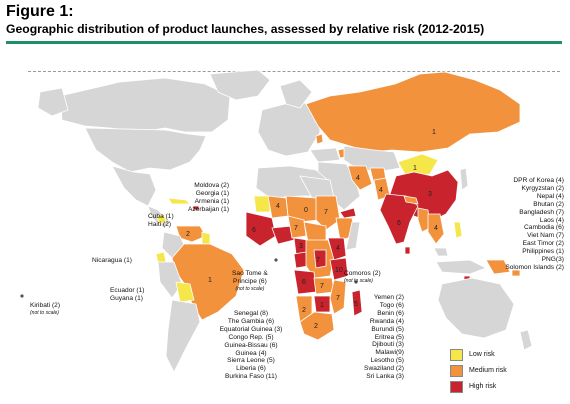 The height and width of the screenshot is (404, 570). What do you see at coordinates (297, 227) in the screenshot?
I see `region-nigeria` at bounding box center [297, 227].